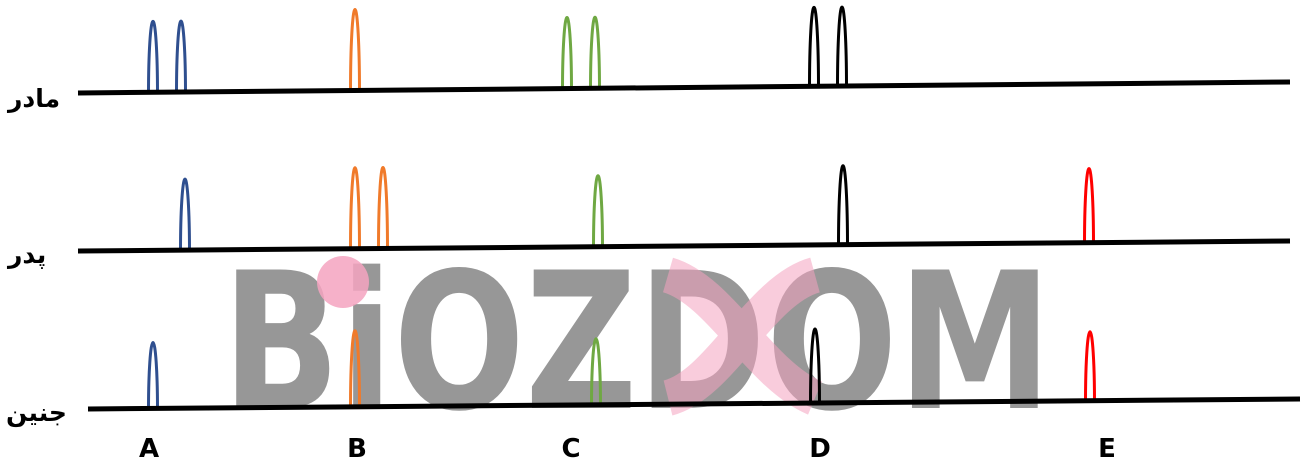  I want to click on column-label-e: E, so click(1107, 449).